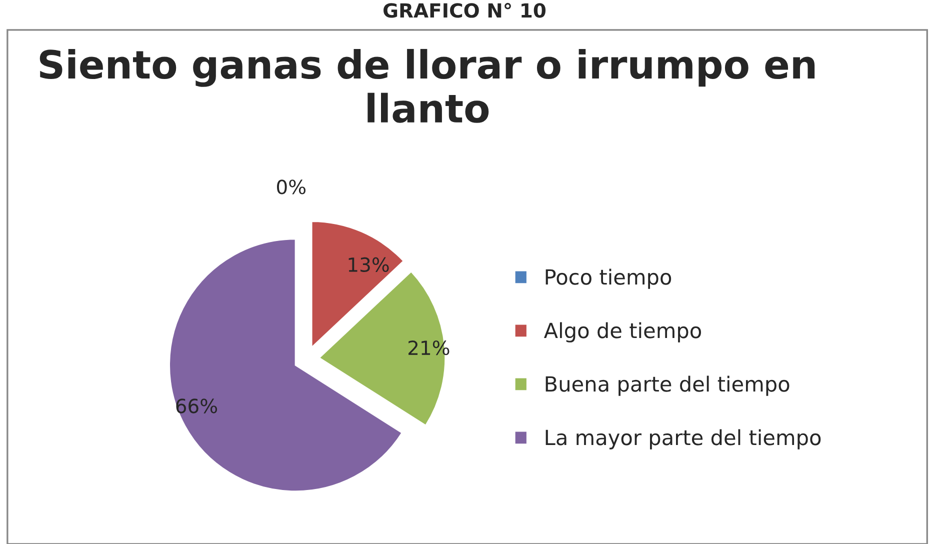 This screenshot has width=929, height=544. I want to click on data-label: 66%, so click(197, 406).